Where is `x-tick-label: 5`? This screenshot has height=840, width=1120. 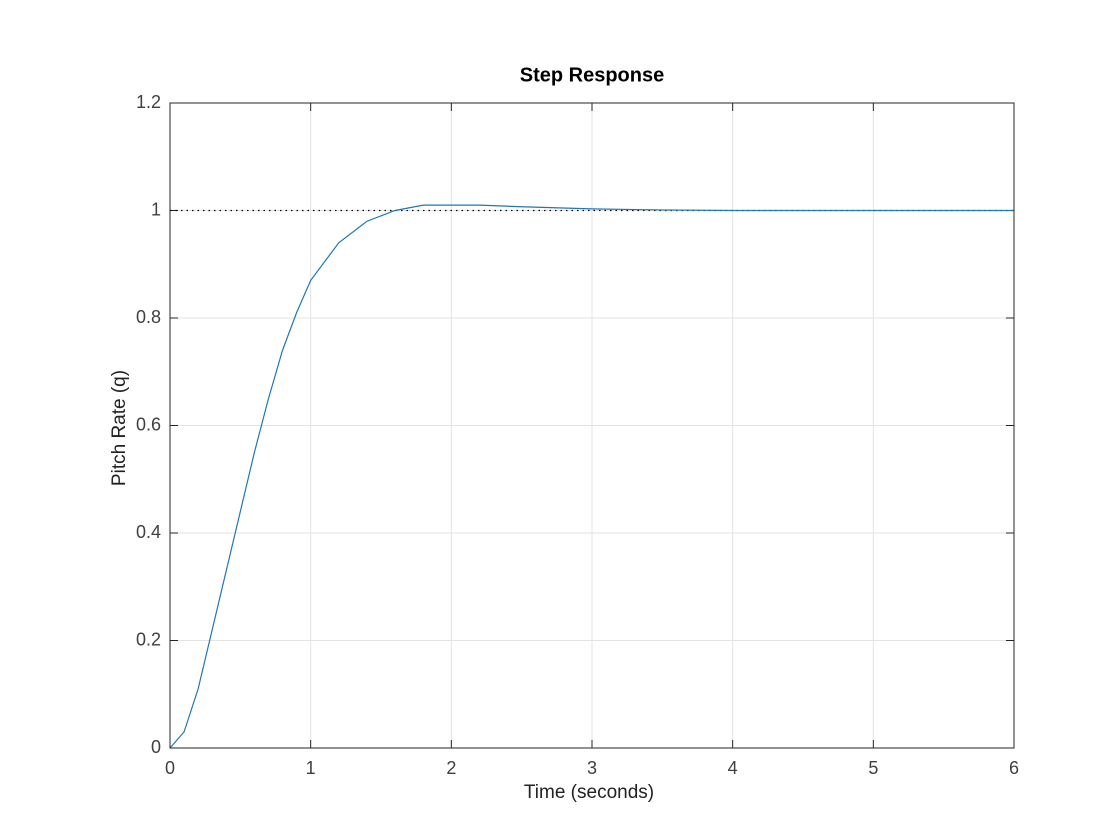
x-tick-label: 5 is located at coordinates (873, 768).